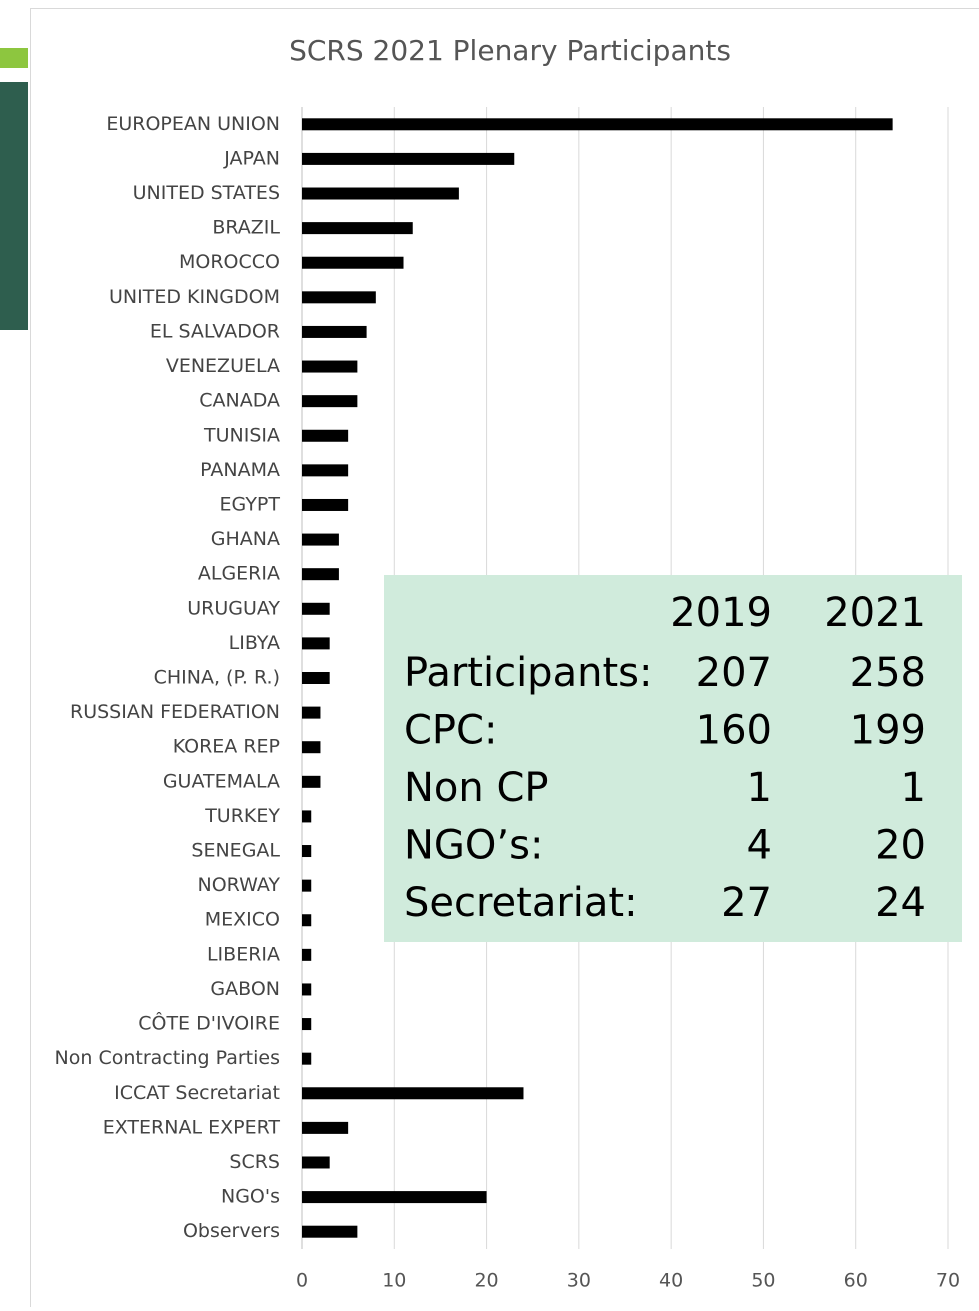 The height and width of the screenshot is (1311, 979). What do you see at coordinates (579, 1281) in the screenshot?
I see `x-tick-label: 30` at bounding box center [579, 1281].